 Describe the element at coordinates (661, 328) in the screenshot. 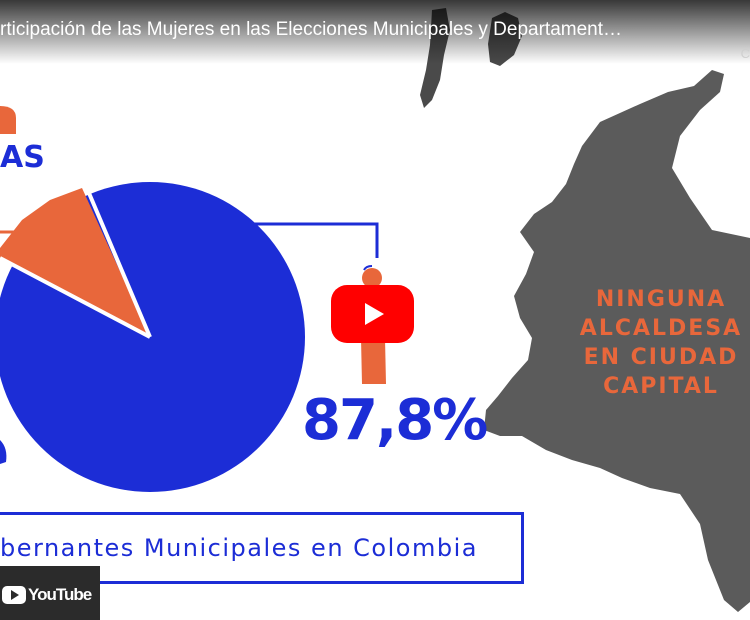

I see `map-annotation-line: ALCALDESA` at that location.